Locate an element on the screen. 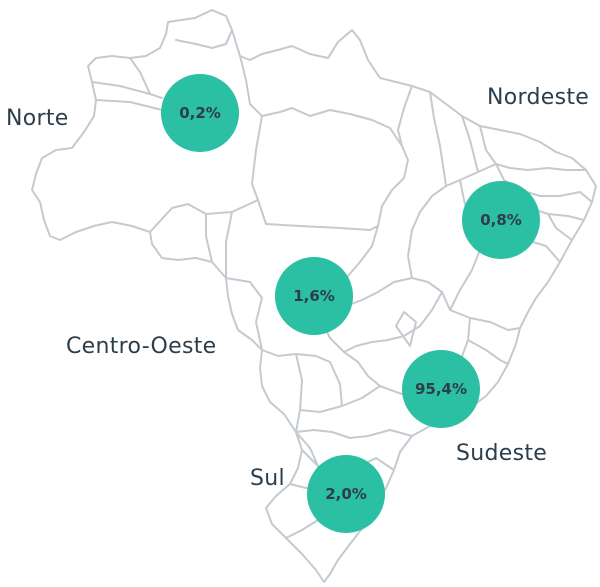 This screenshot has width=600, height=587. bubble-value-centro-oeste: 1,6% is located at coordinates (314, 296).